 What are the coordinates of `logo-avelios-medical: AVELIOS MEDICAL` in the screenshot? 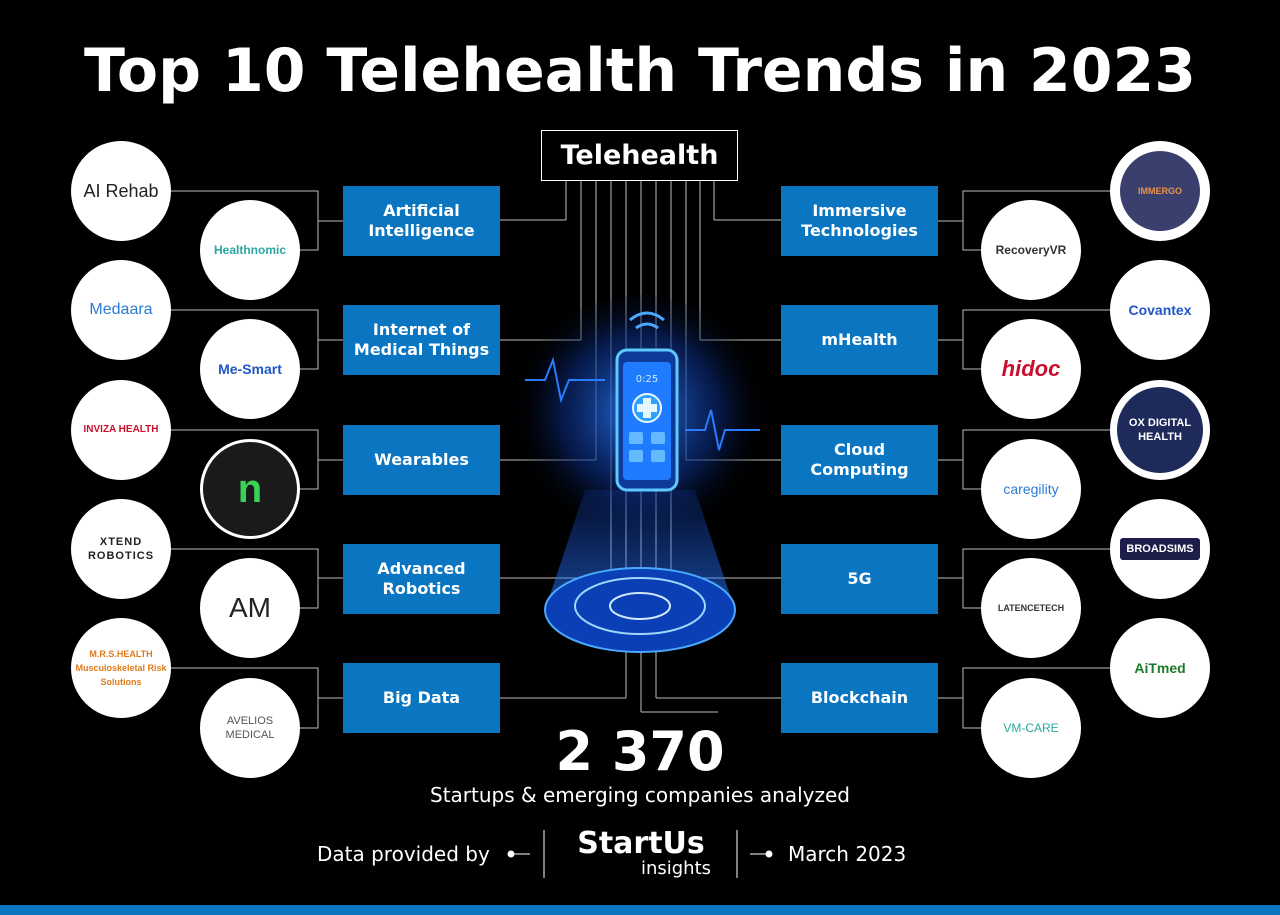 It's located at (250, 728).